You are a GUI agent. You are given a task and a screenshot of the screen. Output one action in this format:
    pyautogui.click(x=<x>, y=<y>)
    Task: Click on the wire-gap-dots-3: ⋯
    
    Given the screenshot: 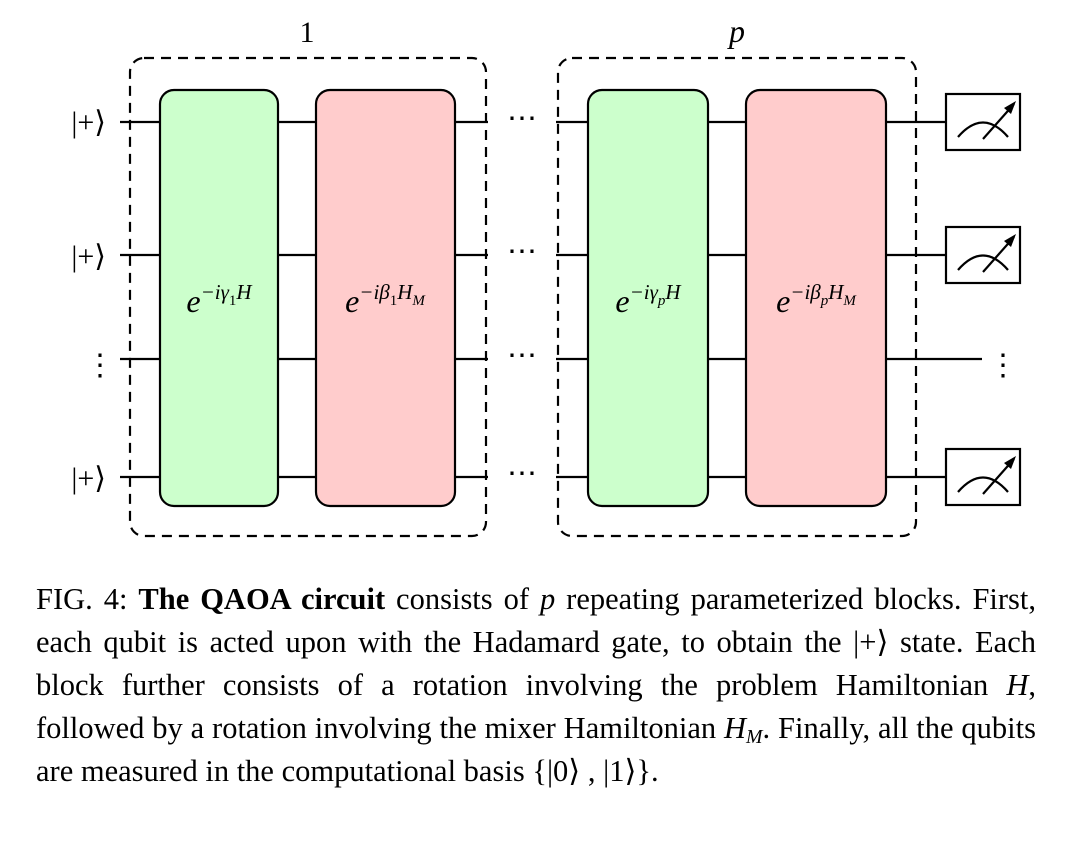 What is the action you would take?
    pyautogui.click(x=522, y=355)
    